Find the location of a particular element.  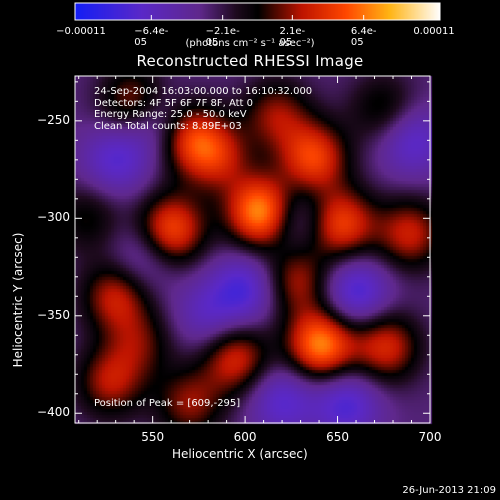

annotation-time: 24-Sep-2004 16:03:00.000 to 16:10:32.000 is located at coordinates (203, 91).